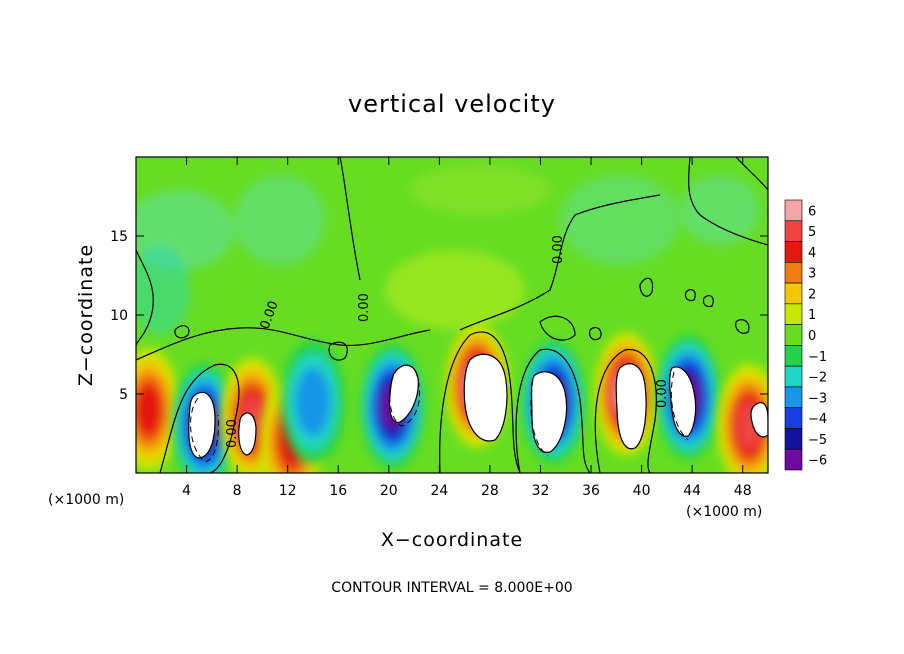 The image size is (904, 654). What do you see at coordinates (817, 419) in the screenshot?
I see `colorbar-label: −4` at bounding box center [817, 419].